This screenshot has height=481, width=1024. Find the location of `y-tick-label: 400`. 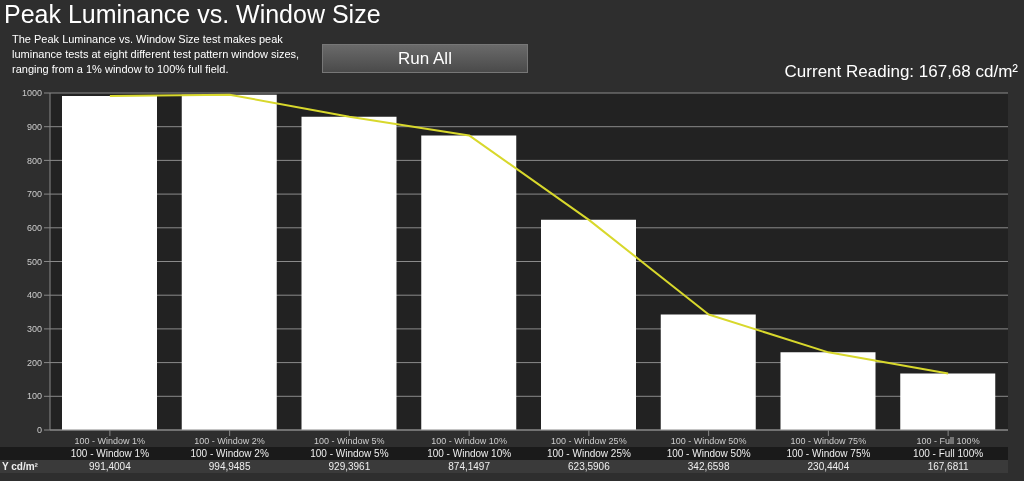

y-tick-label: 400 is located at coordinates (34, 295).